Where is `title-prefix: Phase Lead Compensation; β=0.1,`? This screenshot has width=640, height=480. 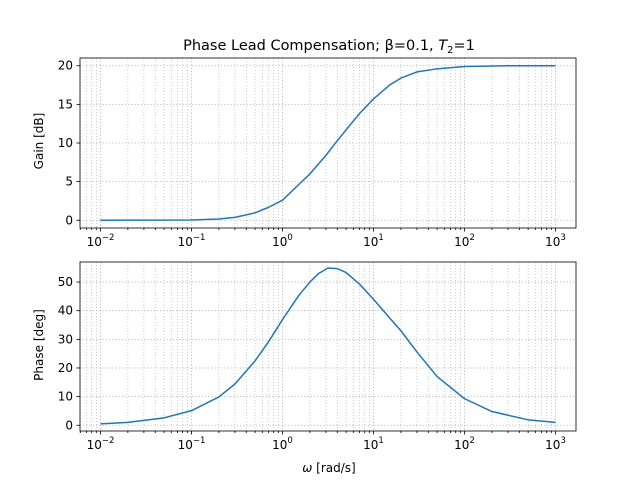 title-prefix: Phase Lead Compensation; β=0.1, is located at coordinates (310, 46).